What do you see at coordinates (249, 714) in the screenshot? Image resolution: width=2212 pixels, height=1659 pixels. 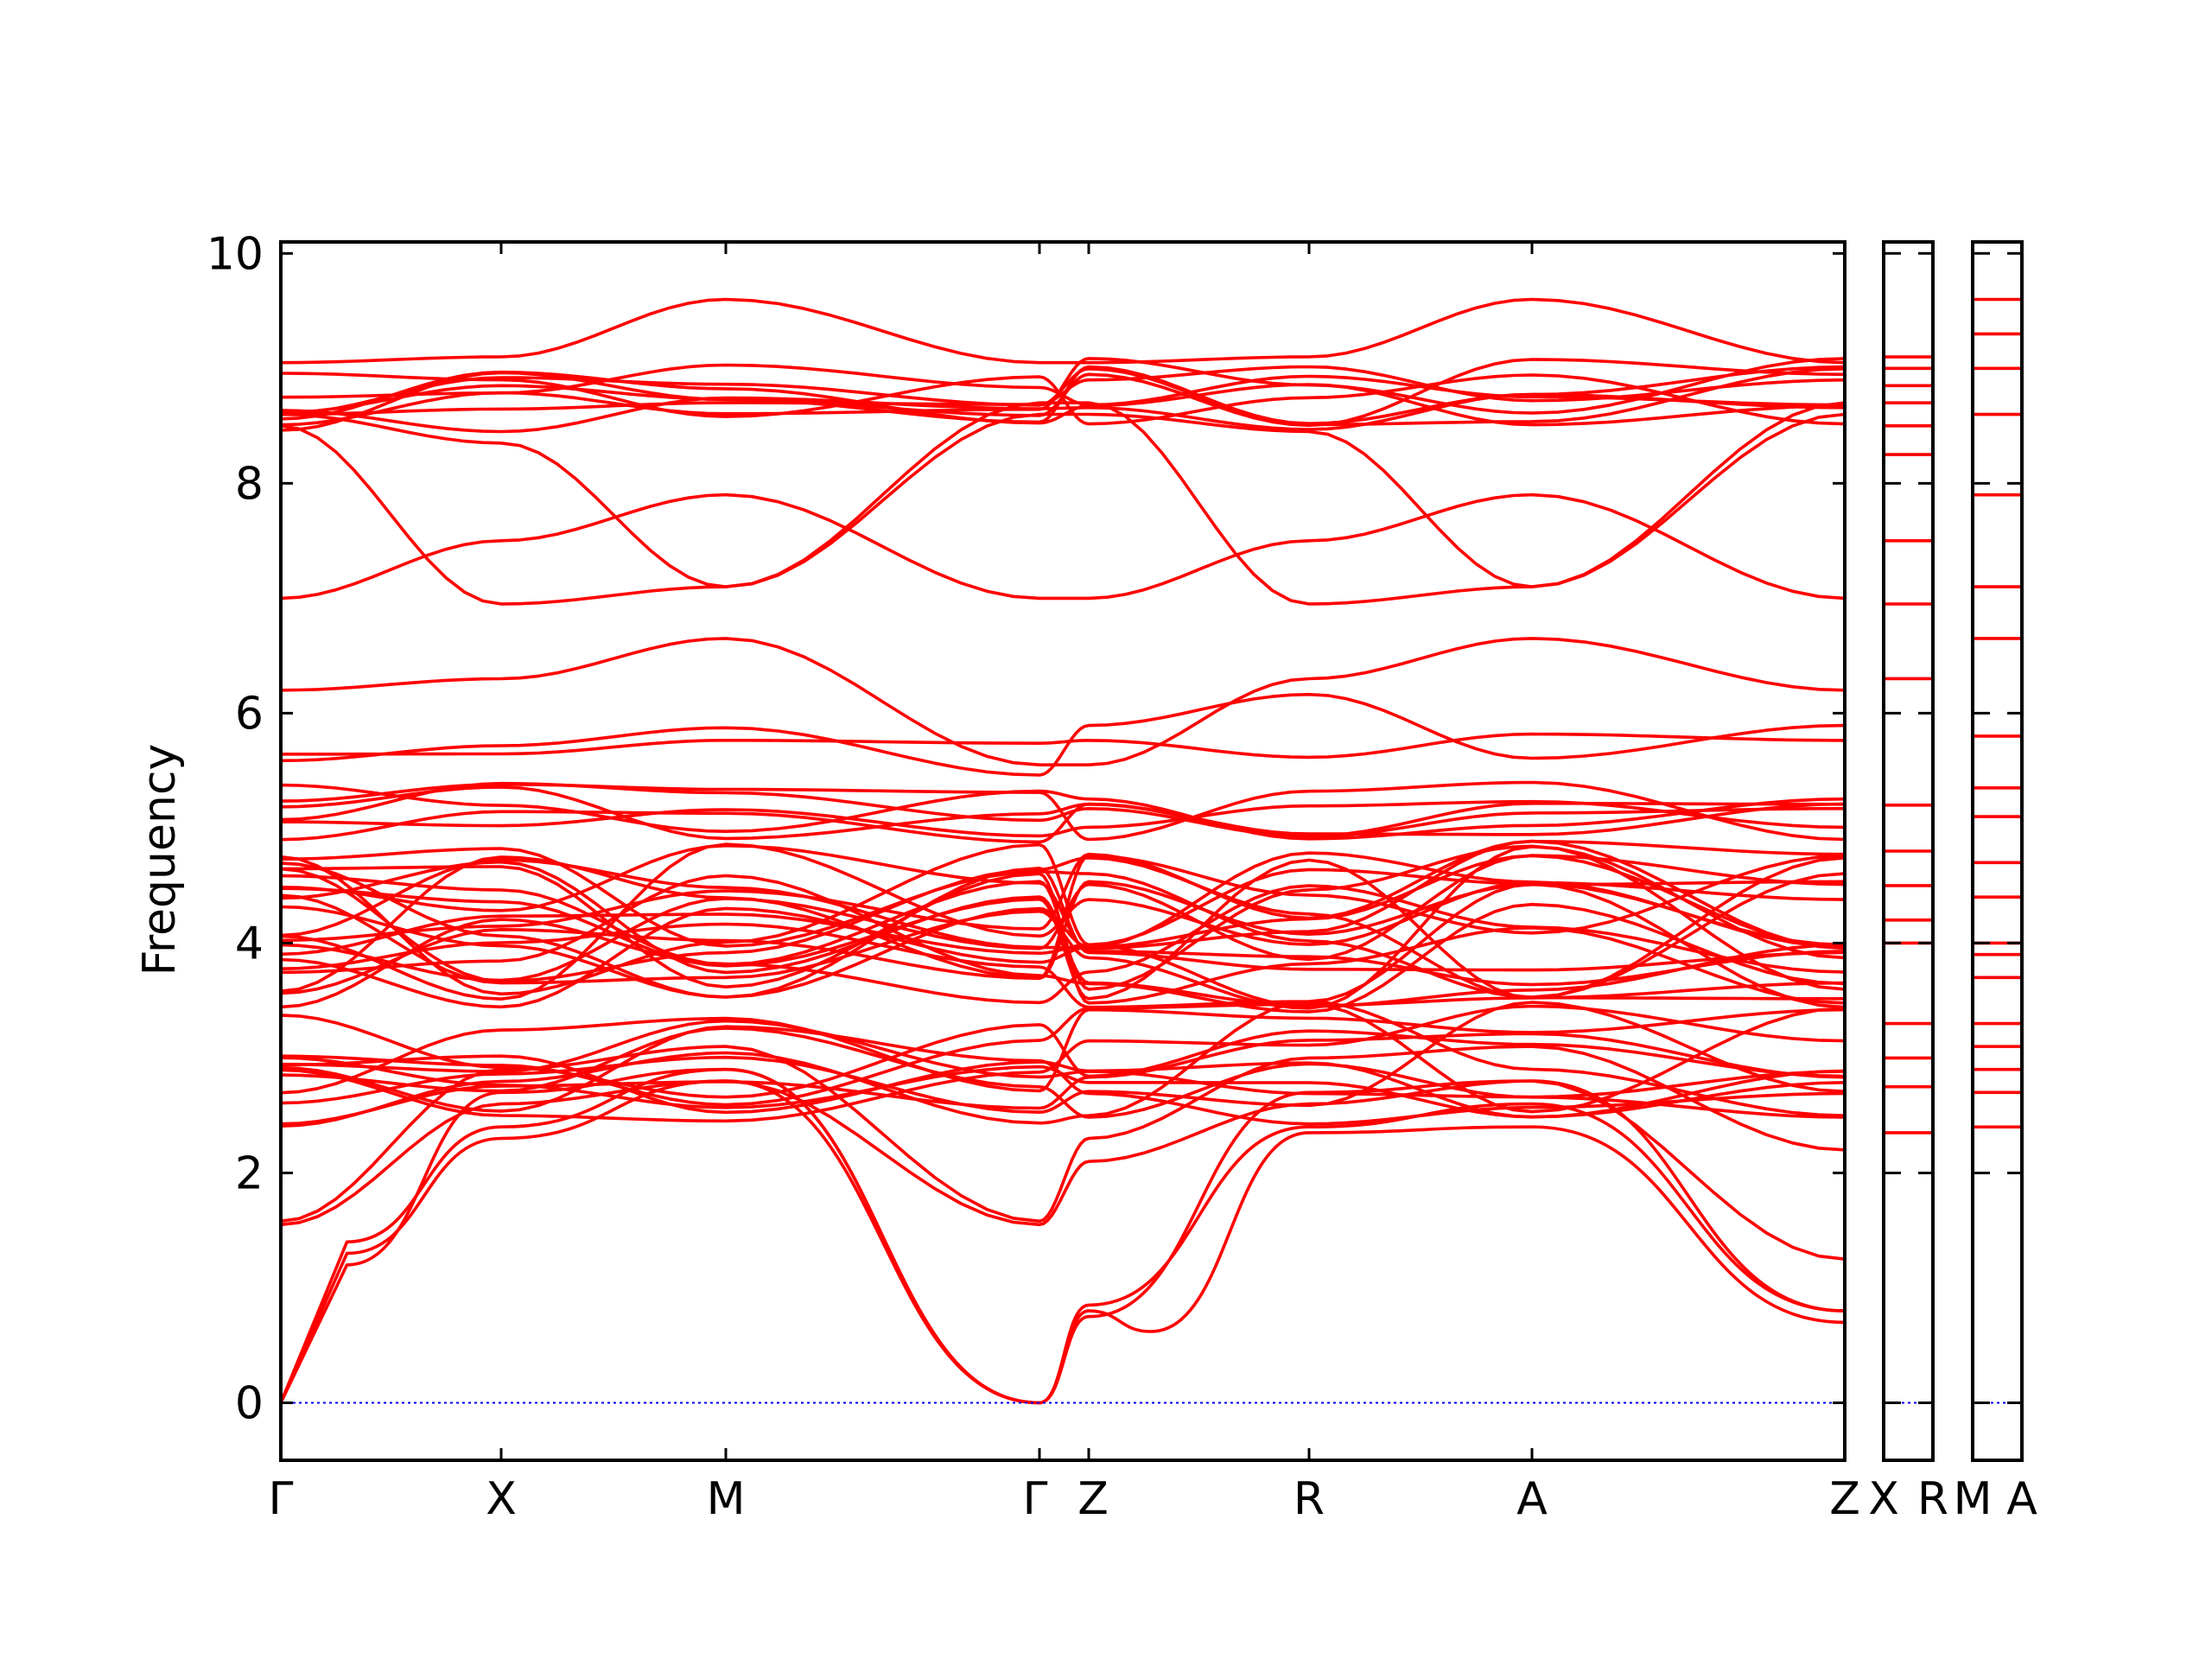 I see `y-tick-label: 6` at bounding box center [249, 714].